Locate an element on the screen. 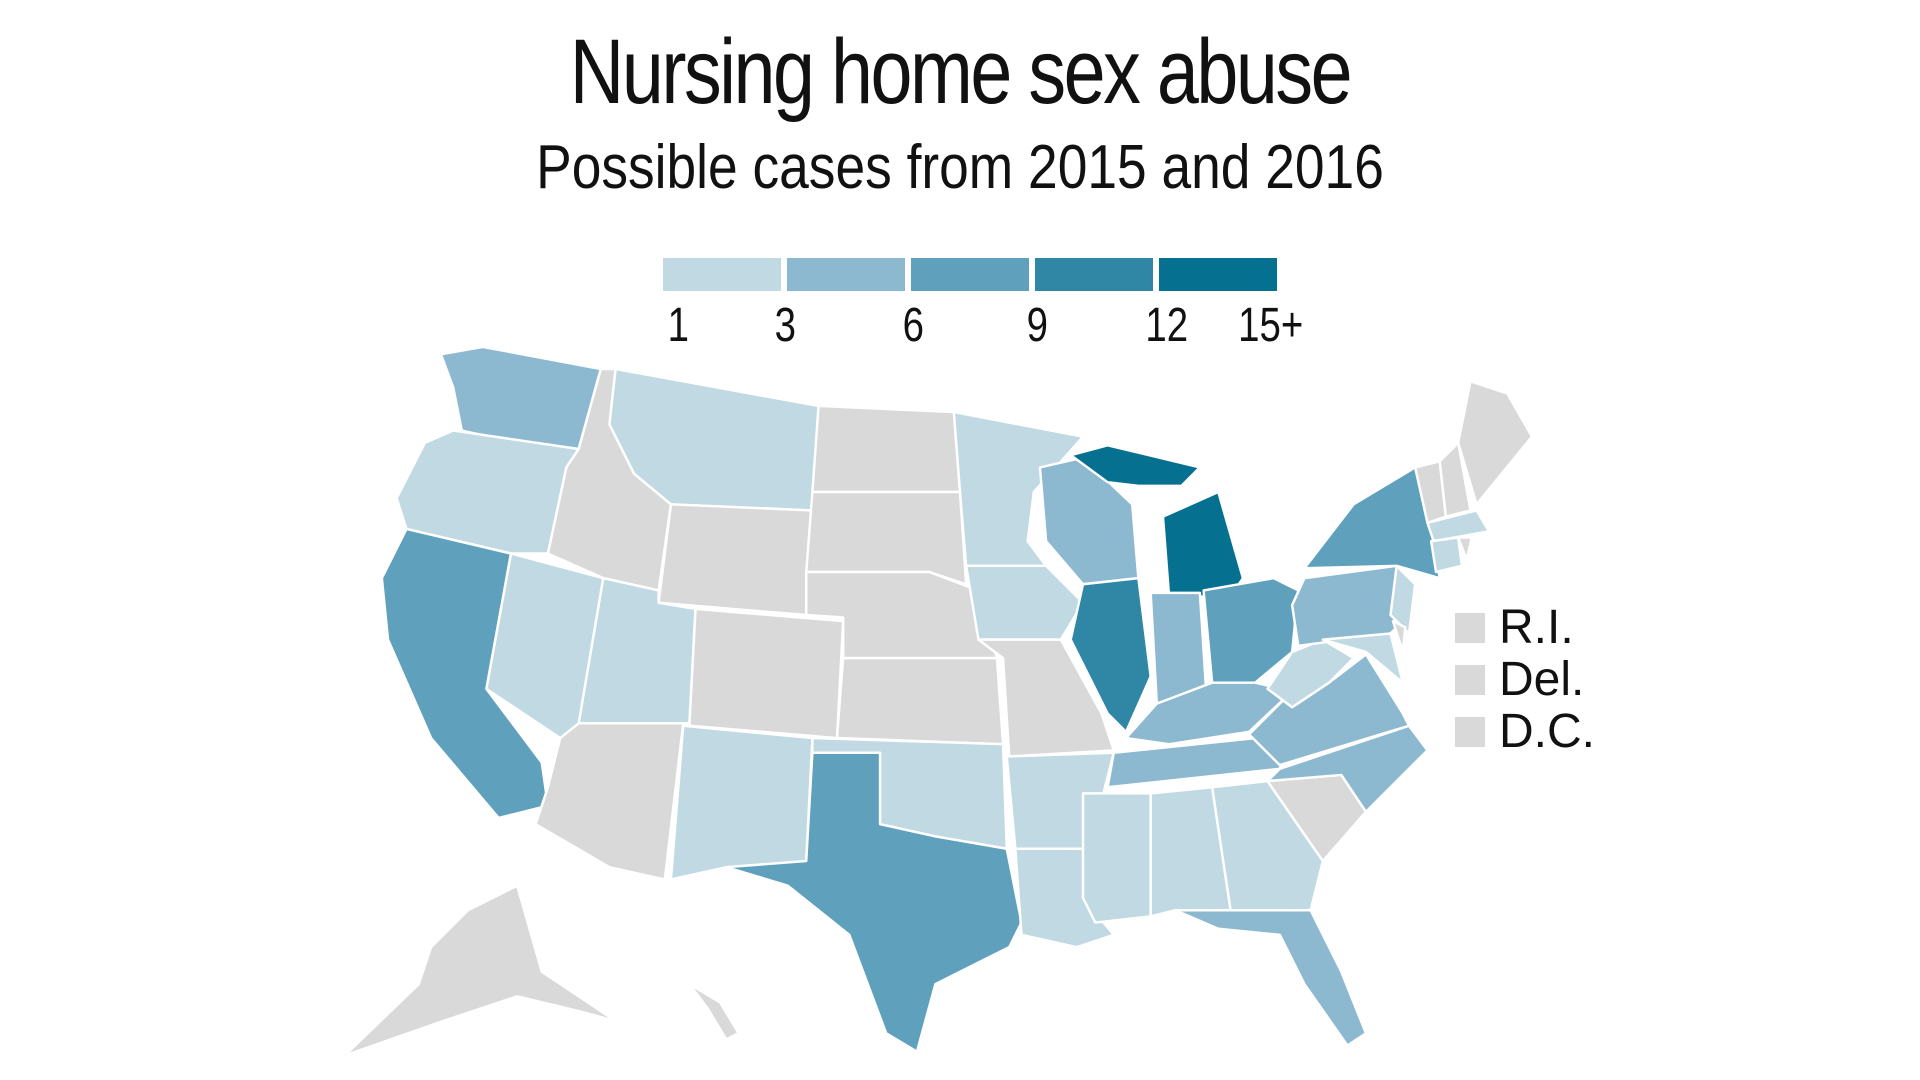 This screenshot has height=1080, width=1920. state-ia is located at coordinates (1024, 602).